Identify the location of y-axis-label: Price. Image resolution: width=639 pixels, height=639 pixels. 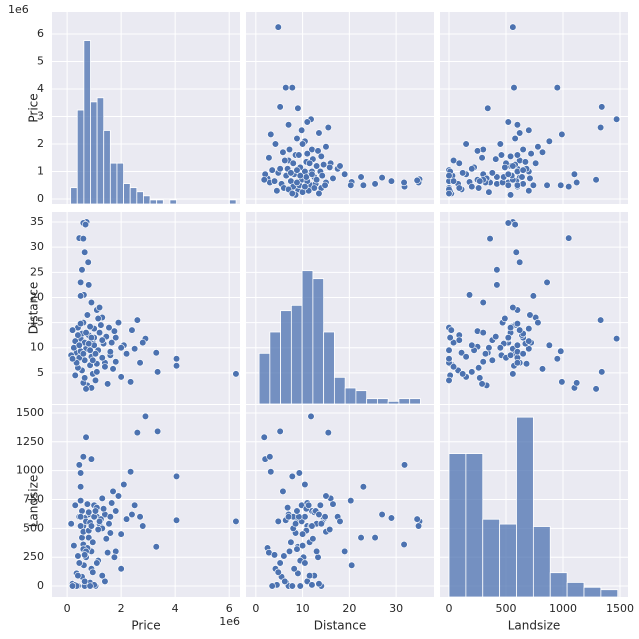
(34, 107).